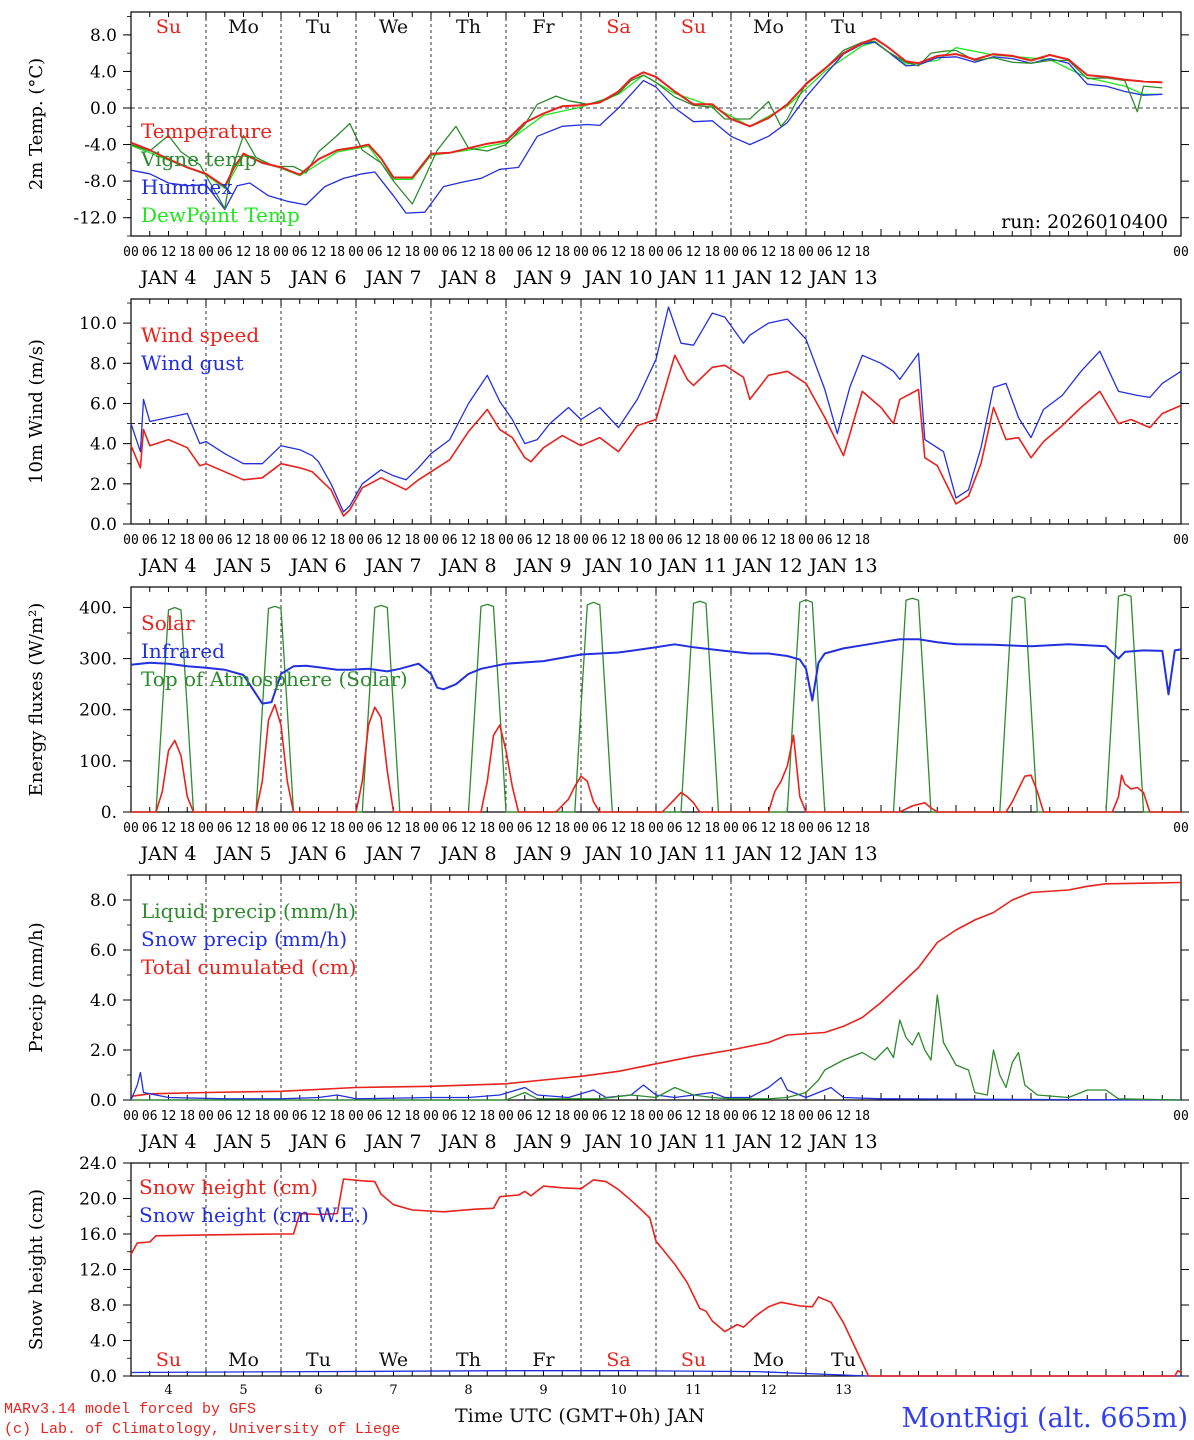  What do you see at coordinates (243, 1360) in the screenshot?
I see `snow-weekday-label: Mo` at bounding box center [243, 1360].